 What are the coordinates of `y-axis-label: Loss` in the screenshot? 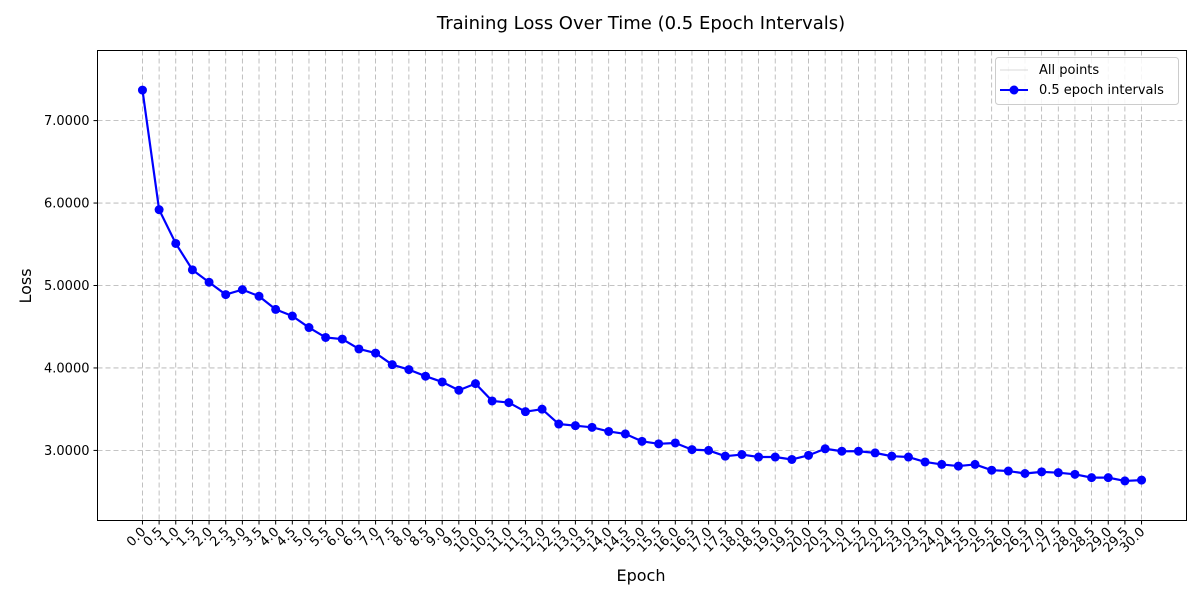 It's located at (25, 285).